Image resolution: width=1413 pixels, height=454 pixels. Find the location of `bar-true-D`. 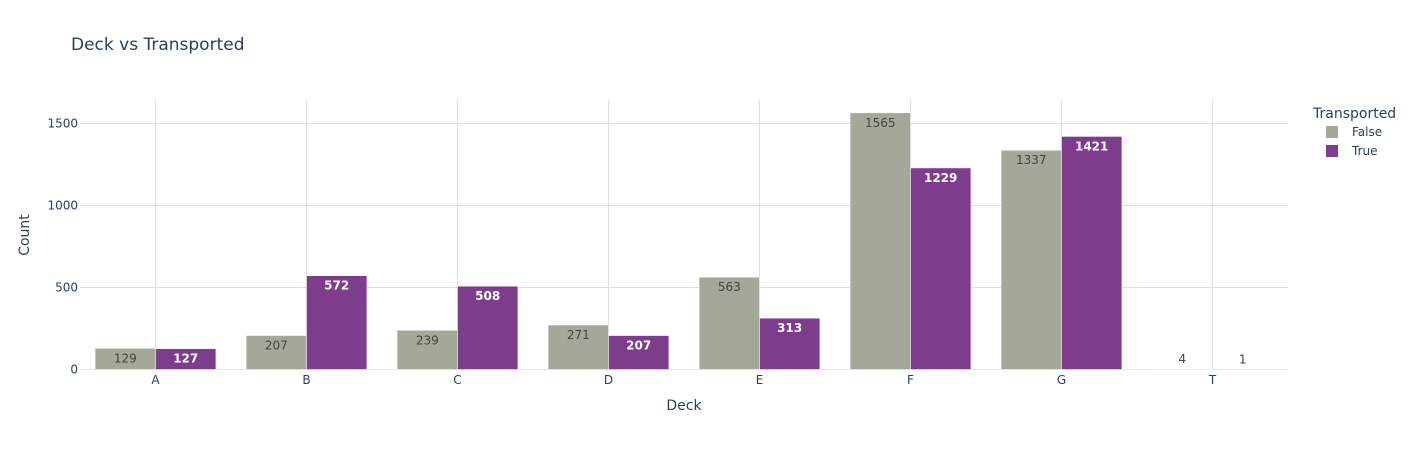

bar-true-D is located at coordinates (639, 352).